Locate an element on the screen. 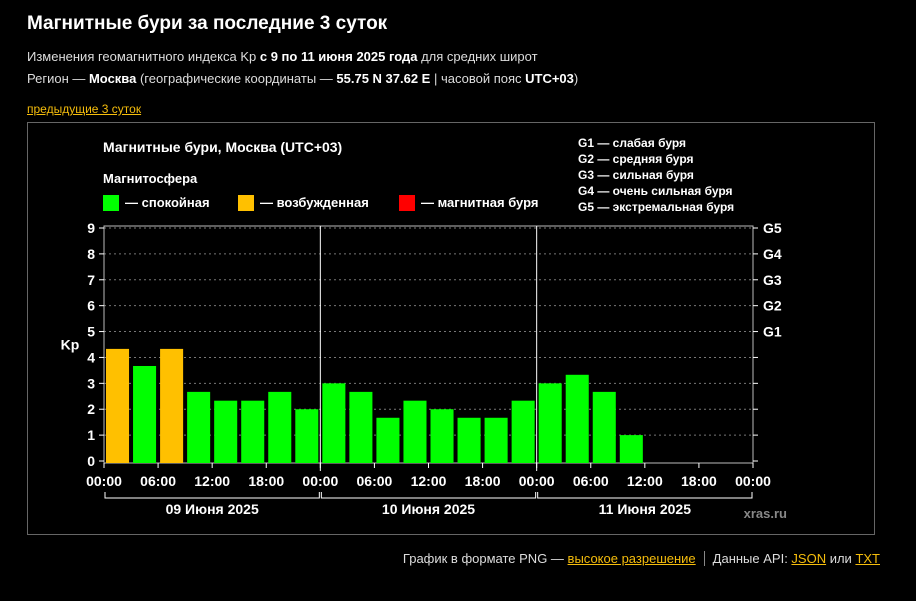  period-suffix: для средних широт is located at coordinates (477, 56).